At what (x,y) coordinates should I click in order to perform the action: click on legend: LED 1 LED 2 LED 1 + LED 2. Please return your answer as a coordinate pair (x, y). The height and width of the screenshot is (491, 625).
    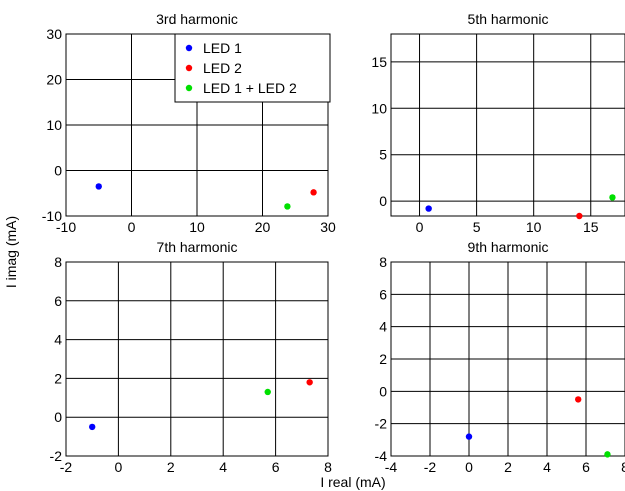
    Looking at the image, I should click on (252, 68).